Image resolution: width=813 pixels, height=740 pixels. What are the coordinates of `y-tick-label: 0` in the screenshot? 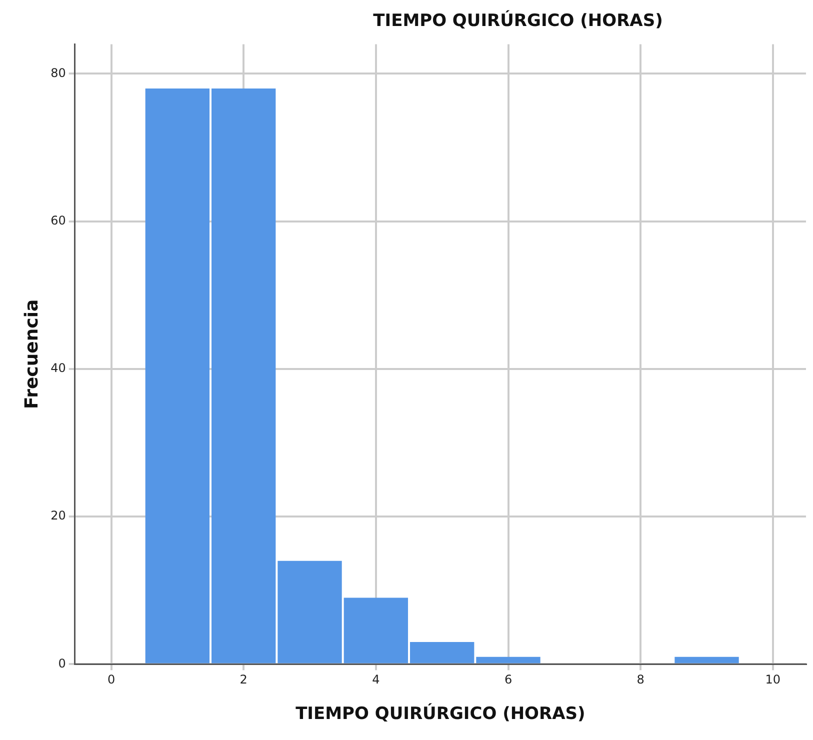 It's located at (62, 663).